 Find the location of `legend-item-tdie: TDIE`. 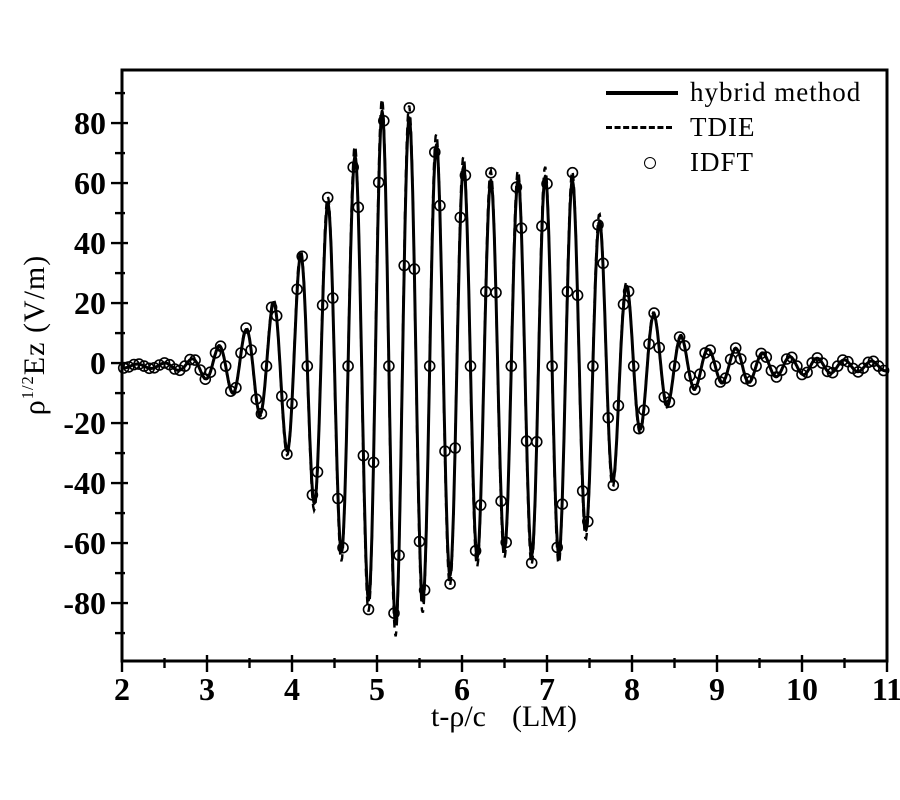

legend-item-tdie: TDIE is located at coordinates (733, 127).